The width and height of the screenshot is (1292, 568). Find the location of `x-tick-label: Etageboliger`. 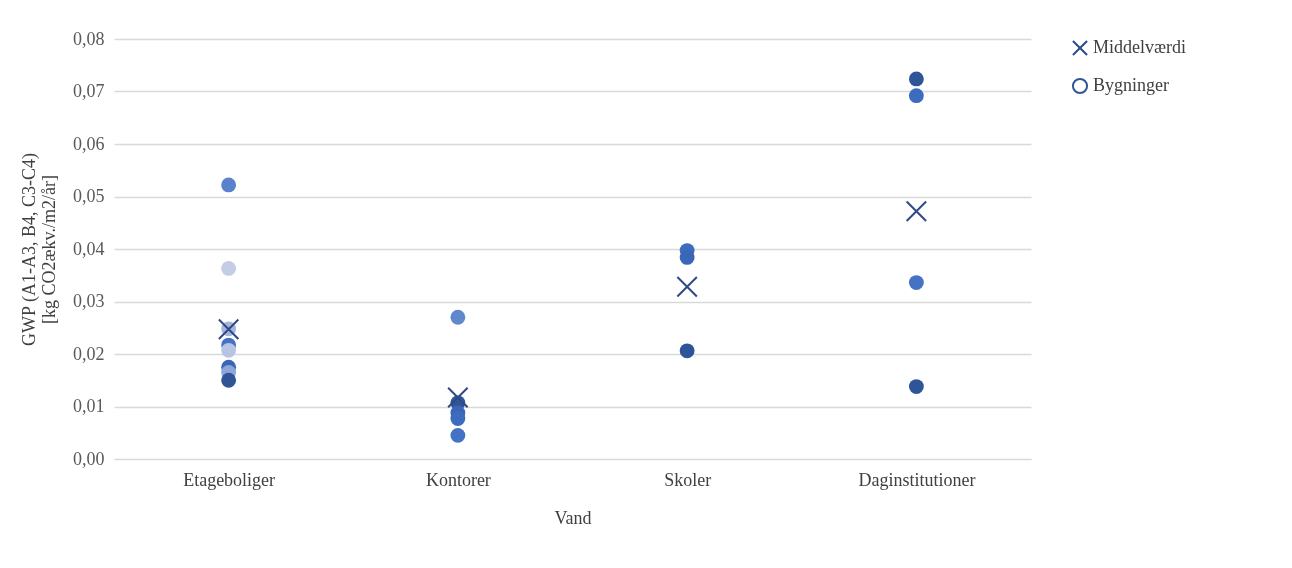

x-tick-label: Etageboliger is located at coordinates (229, 479).